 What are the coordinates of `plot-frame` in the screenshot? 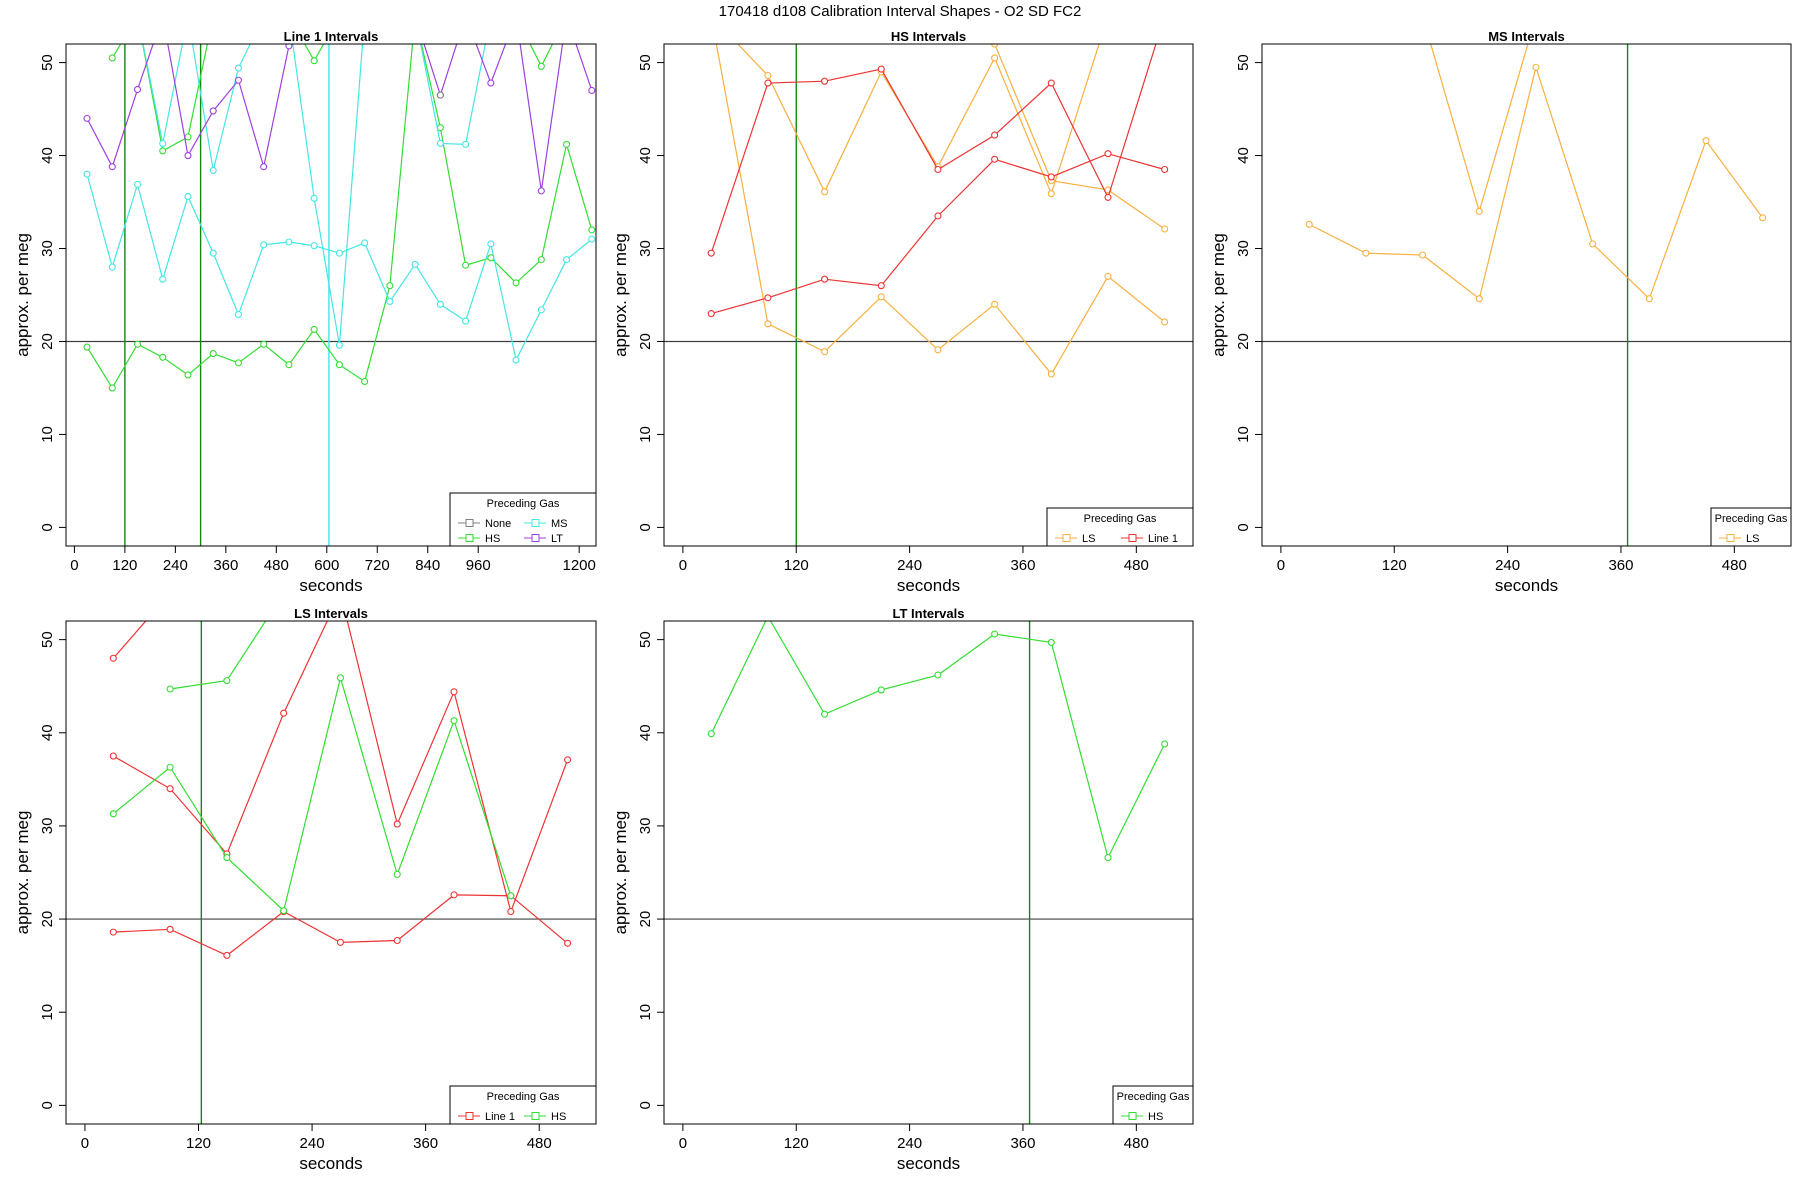 It's located at (331, 872).